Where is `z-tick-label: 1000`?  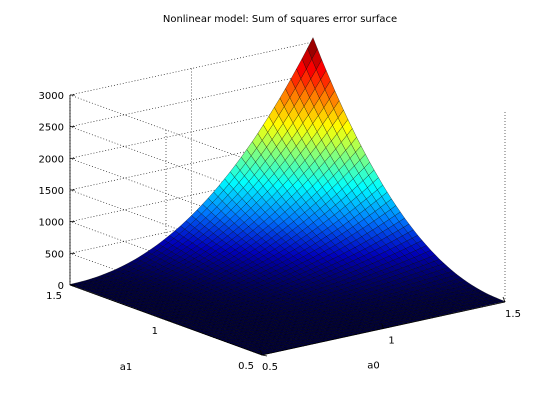
z-tick-label: 1000 is located at coordinates (51, 223).